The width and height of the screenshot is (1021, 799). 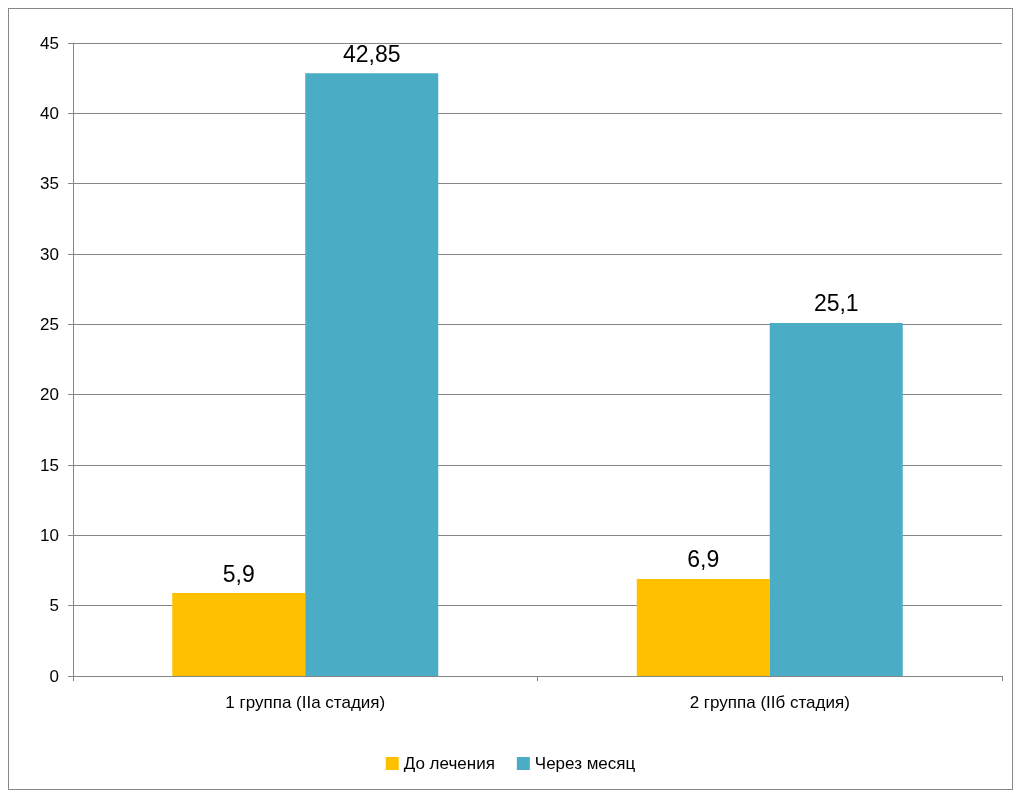 What do you see at coordinates (449, 763) in the screenshot?
I see `legend-label: До лечения` at bounding box center [449, 763].